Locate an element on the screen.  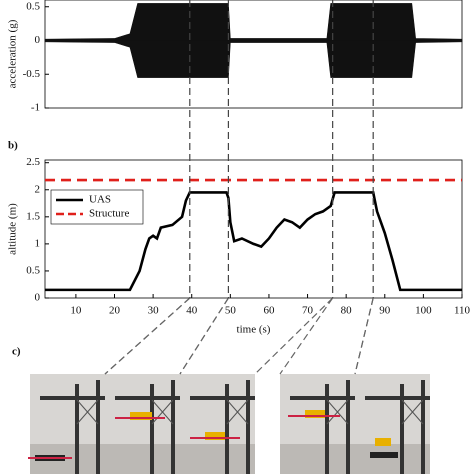
x-tick-label: 90 is located at coordinates (385, 311).